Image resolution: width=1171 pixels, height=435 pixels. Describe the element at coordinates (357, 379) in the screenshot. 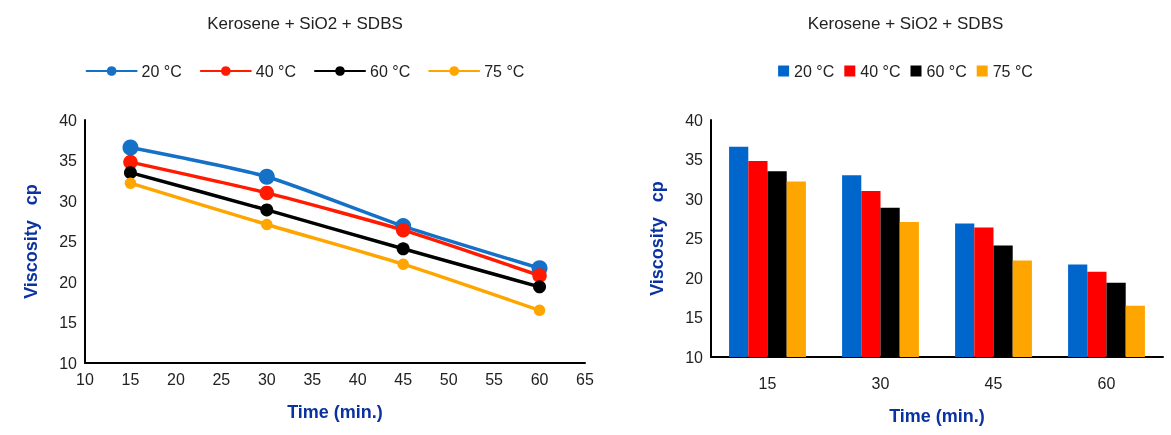

I see `x-tick-label: 40` at that location.